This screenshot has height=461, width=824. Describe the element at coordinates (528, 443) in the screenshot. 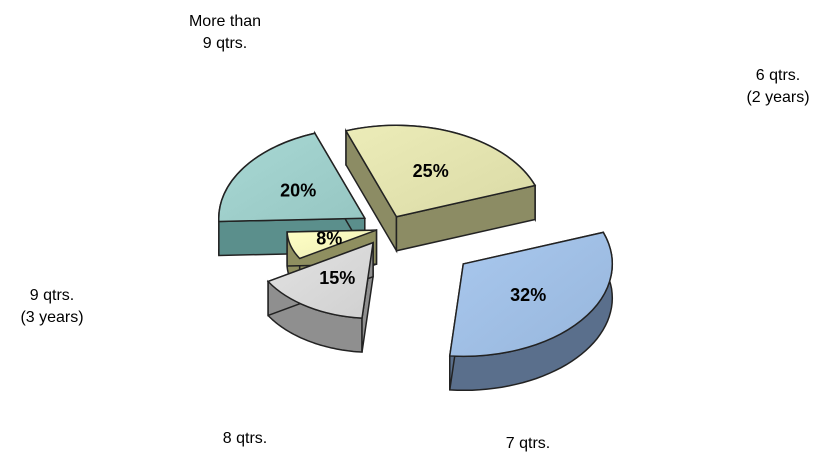

I see `slice-category-label: 7 qtrs.` at that location.